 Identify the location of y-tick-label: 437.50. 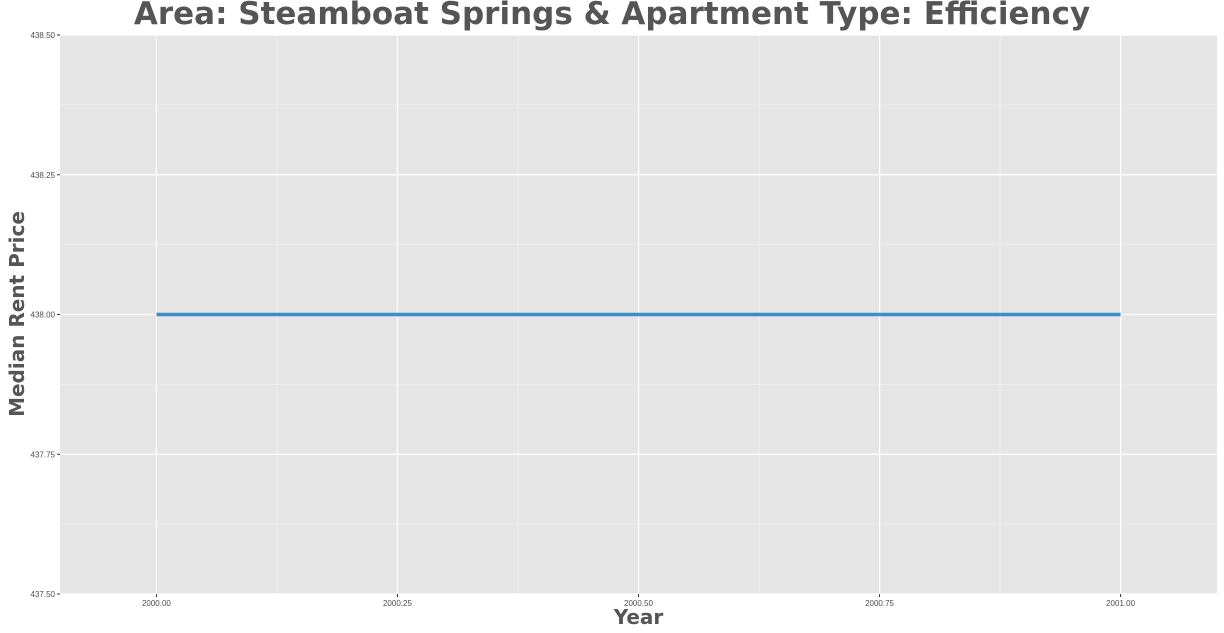
(43, 594).